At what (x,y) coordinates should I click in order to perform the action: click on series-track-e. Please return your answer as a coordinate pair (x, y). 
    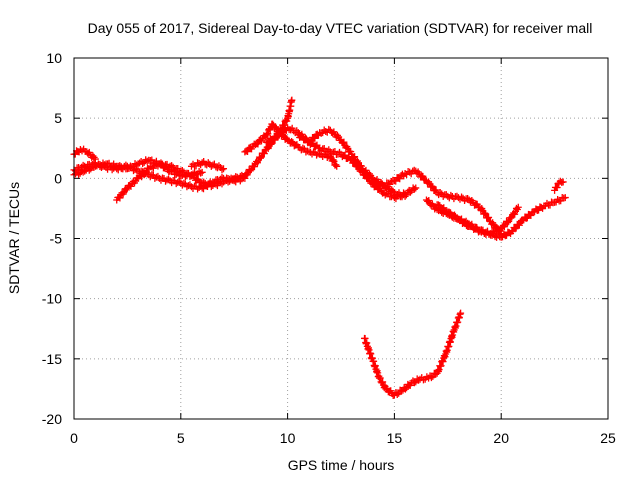
    Looking at the image, I should click on (207, 165).